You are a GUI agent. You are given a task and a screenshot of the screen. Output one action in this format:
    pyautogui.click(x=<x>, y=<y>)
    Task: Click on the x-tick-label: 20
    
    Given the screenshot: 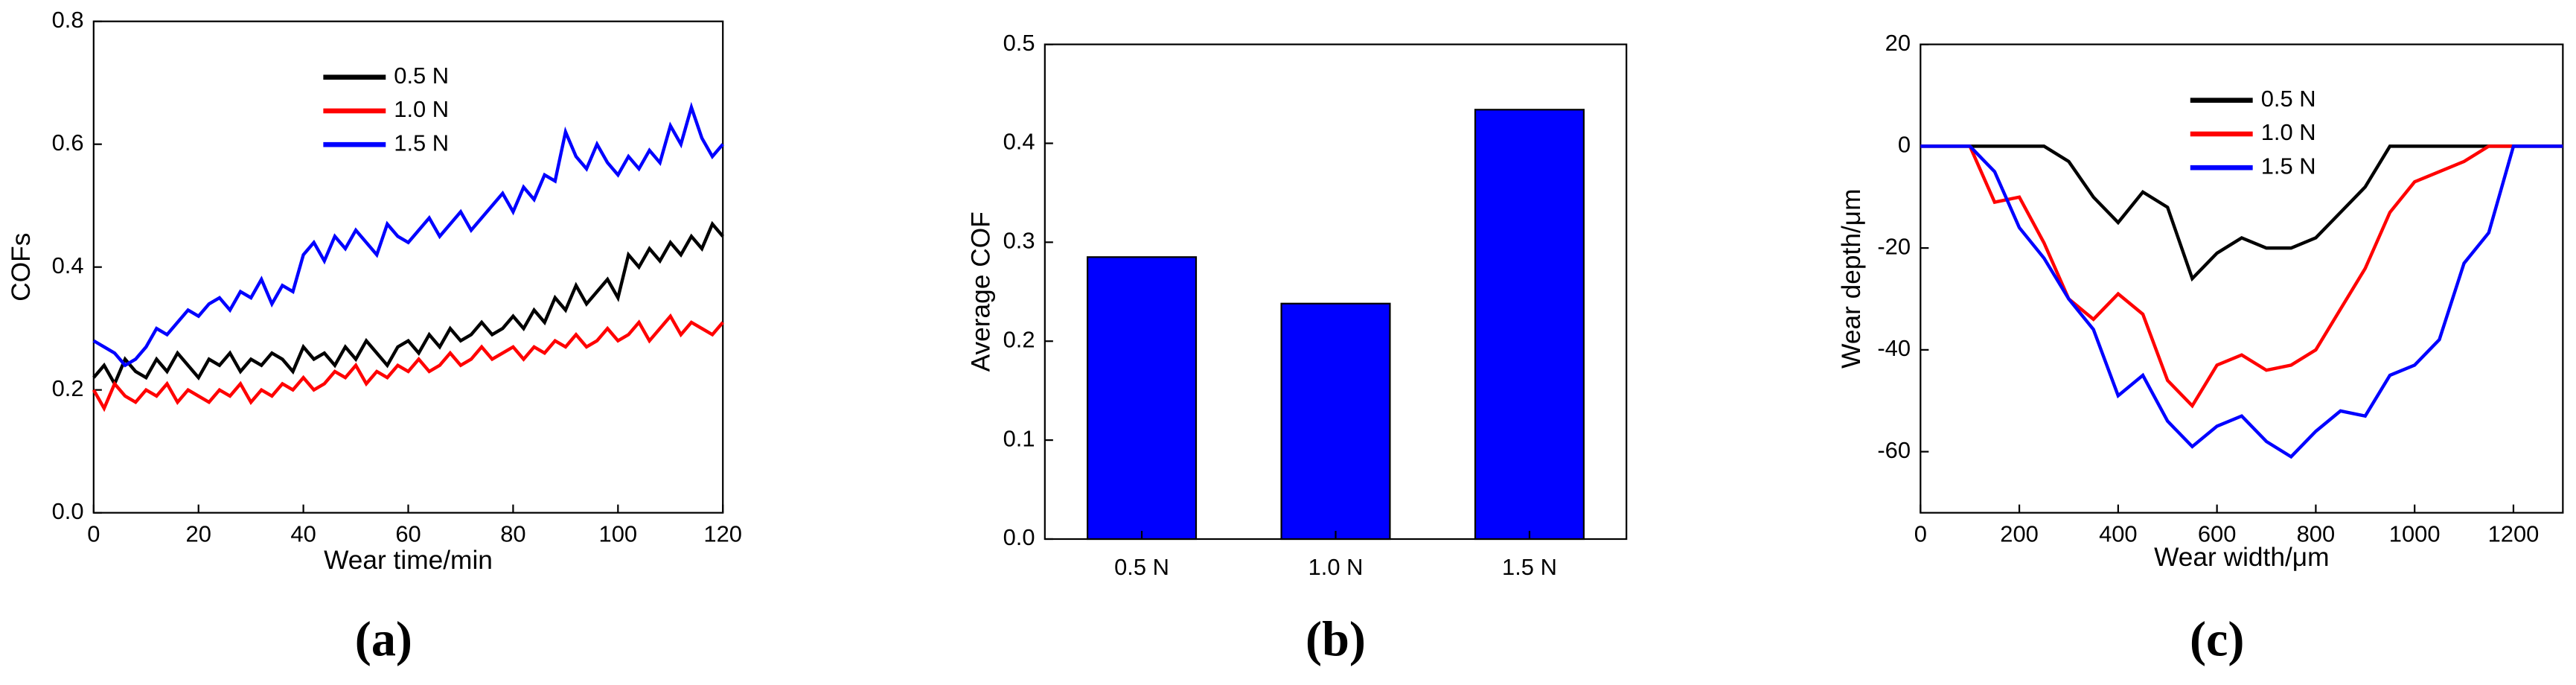 What is the action you would take?
    pyautogui.click(x=198, y=534)
    